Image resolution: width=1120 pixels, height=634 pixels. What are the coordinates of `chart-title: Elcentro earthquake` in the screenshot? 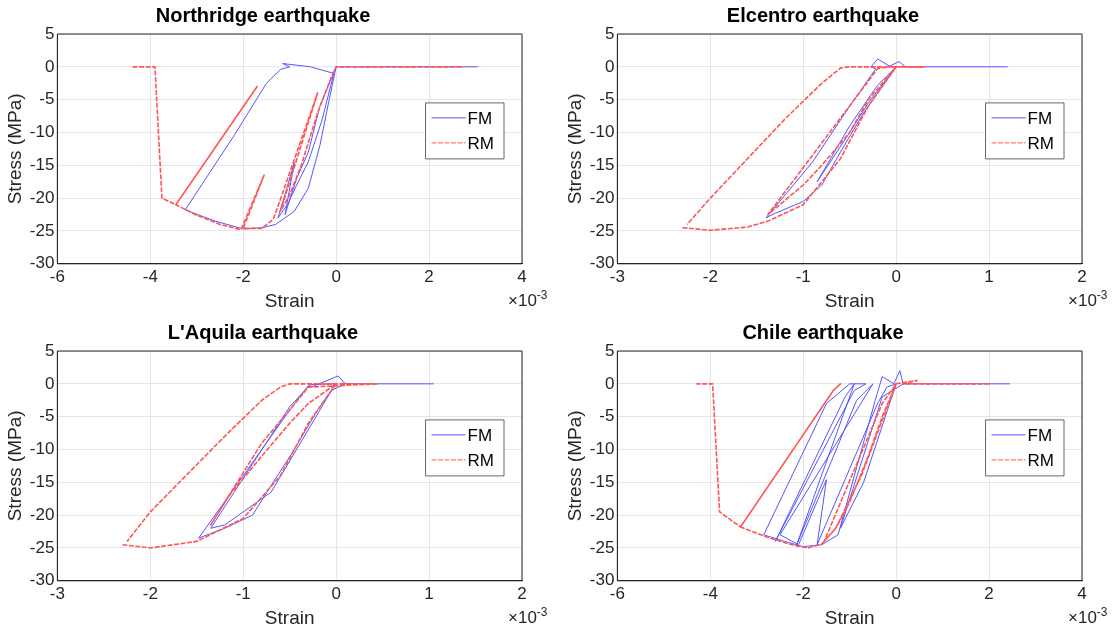 It's located at (823, 14).